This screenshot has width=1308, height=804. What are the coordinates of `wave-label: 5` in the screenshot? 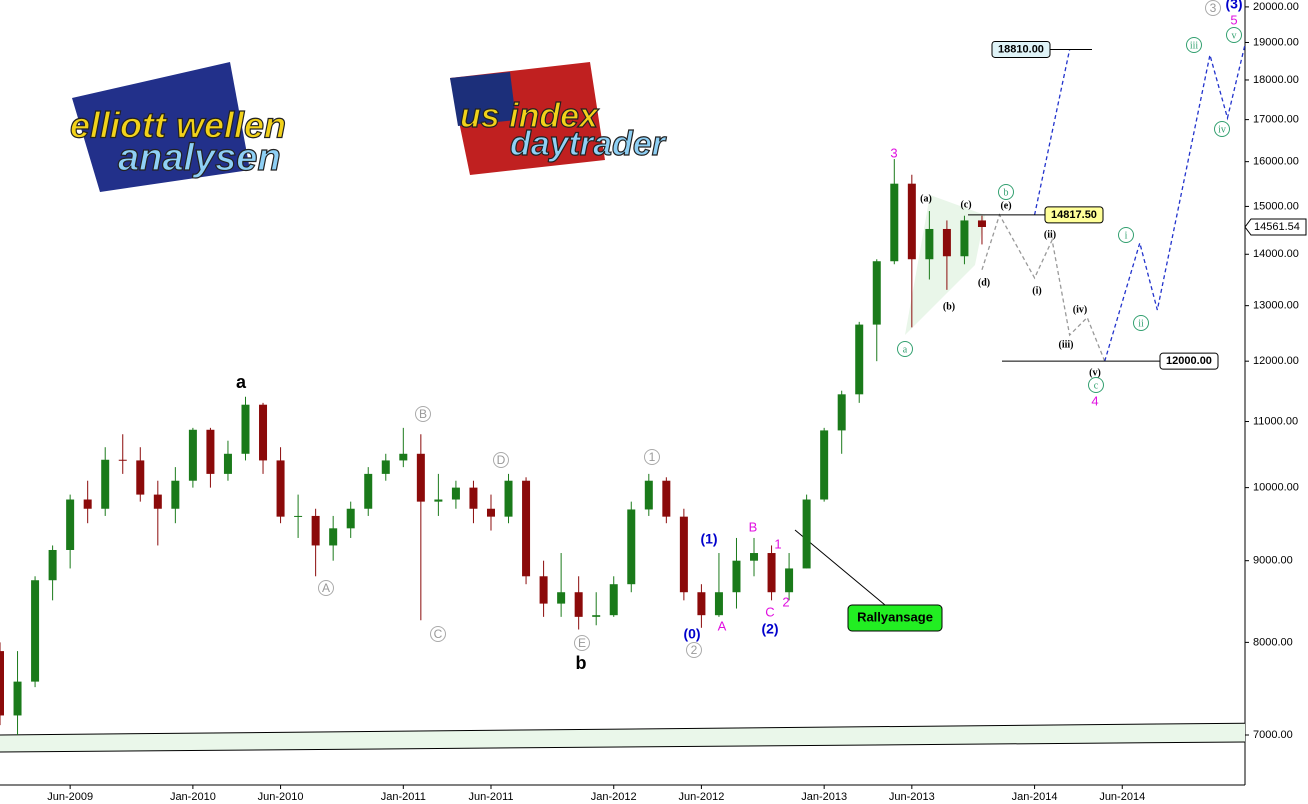 It's located at (1233, 19).